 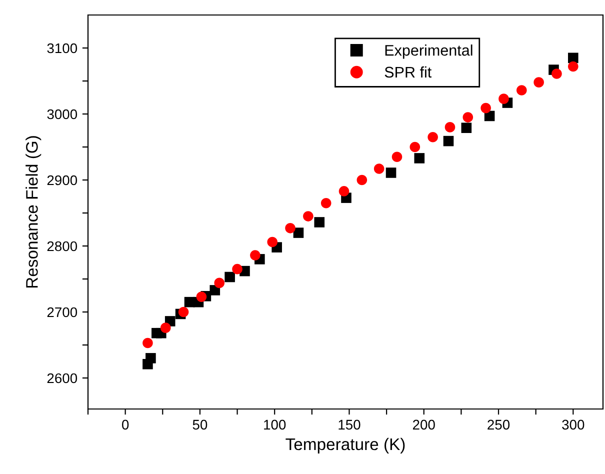 I want to click on x-axis-title: Temperature (K), so click(x=345, y=446).